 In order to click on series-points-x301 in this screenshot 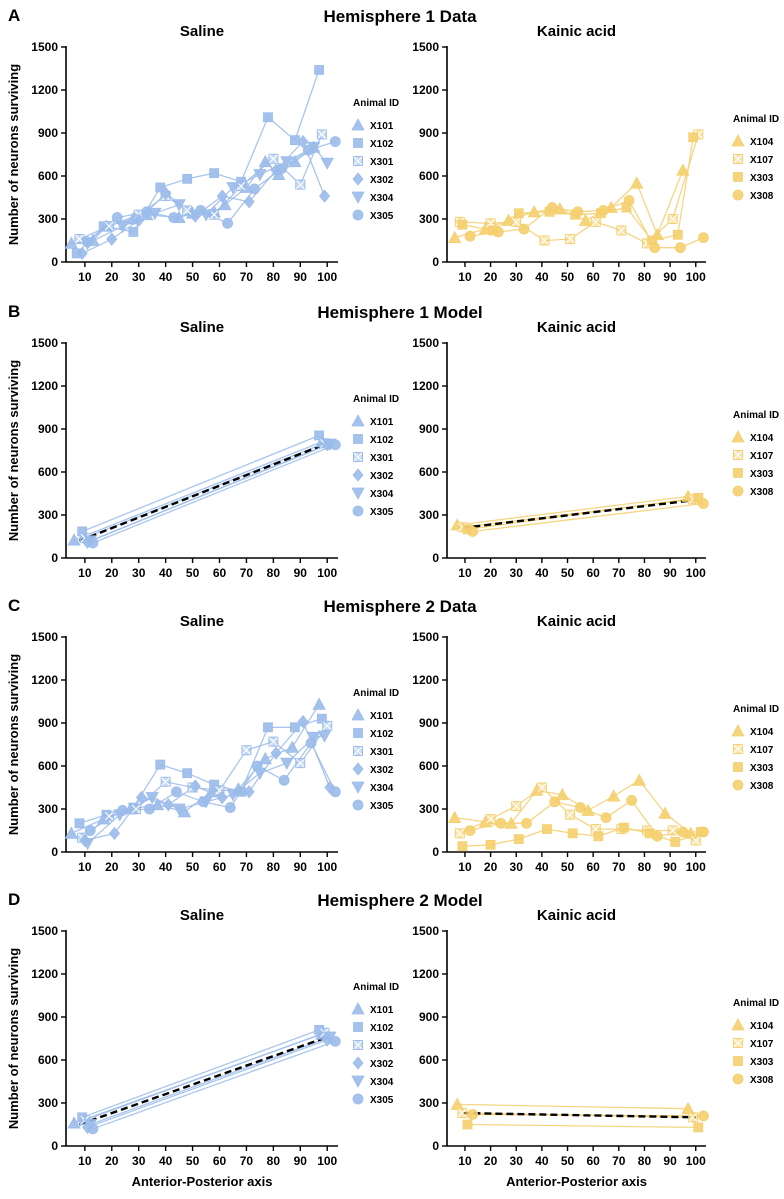, I will do `click(205, 781)`.